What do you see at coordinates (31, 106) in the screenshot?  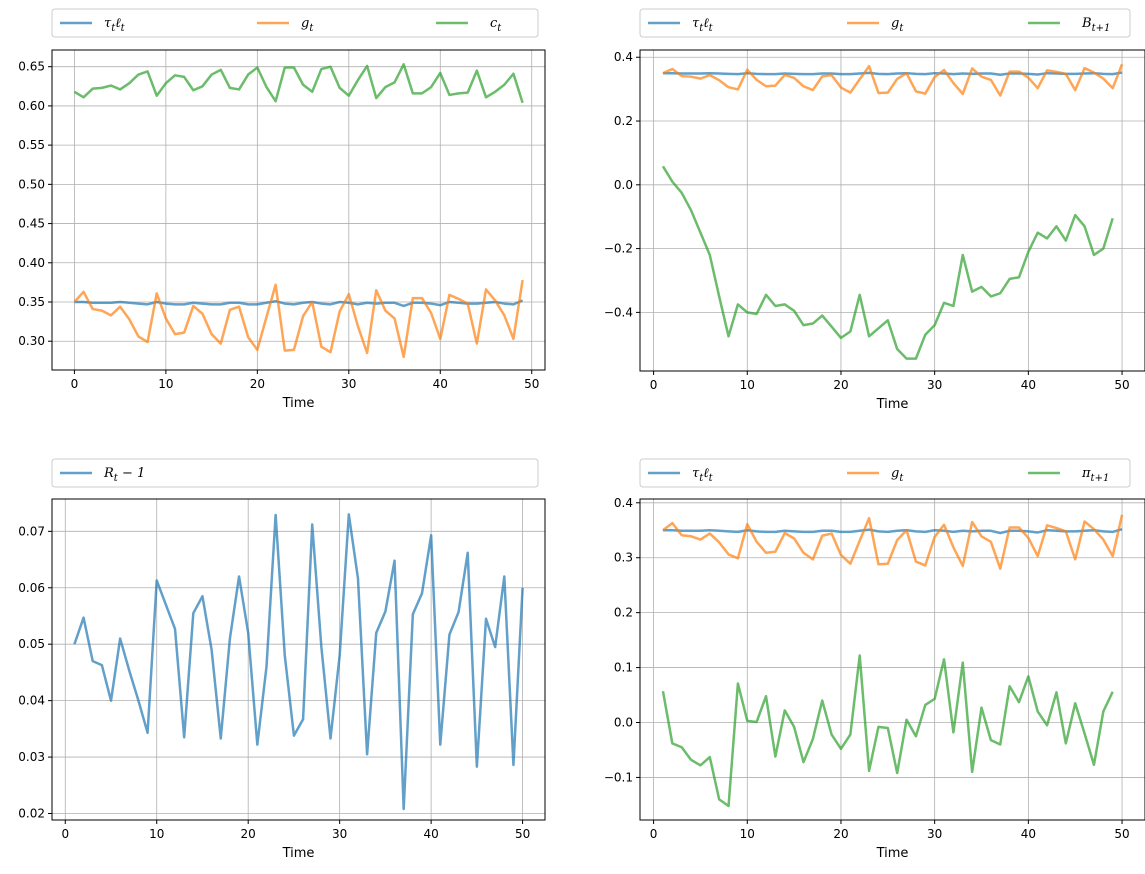 I see `y-tick-label: 0.60` at bounding box center [31, 106].